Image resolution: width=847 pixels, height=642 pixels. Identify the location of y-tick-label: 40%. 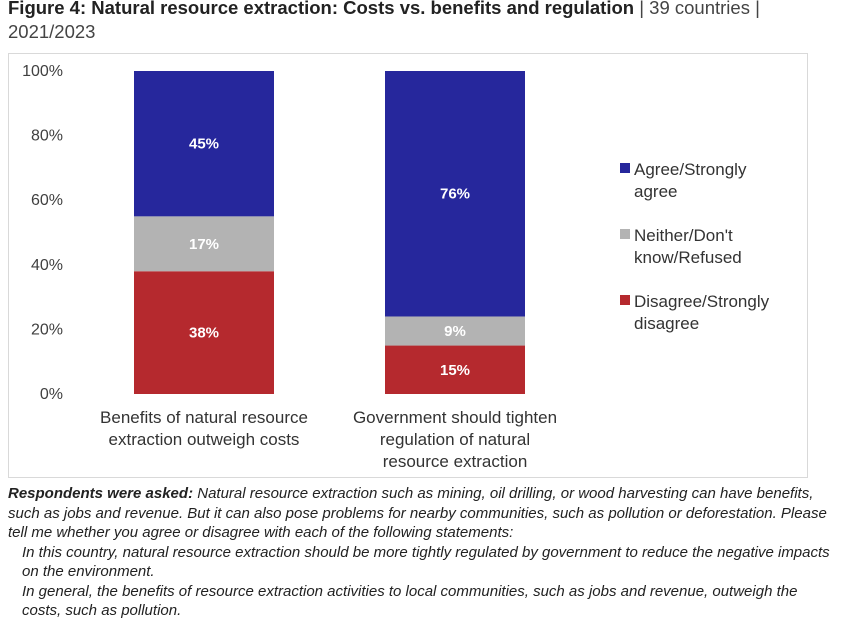
(47, 265).